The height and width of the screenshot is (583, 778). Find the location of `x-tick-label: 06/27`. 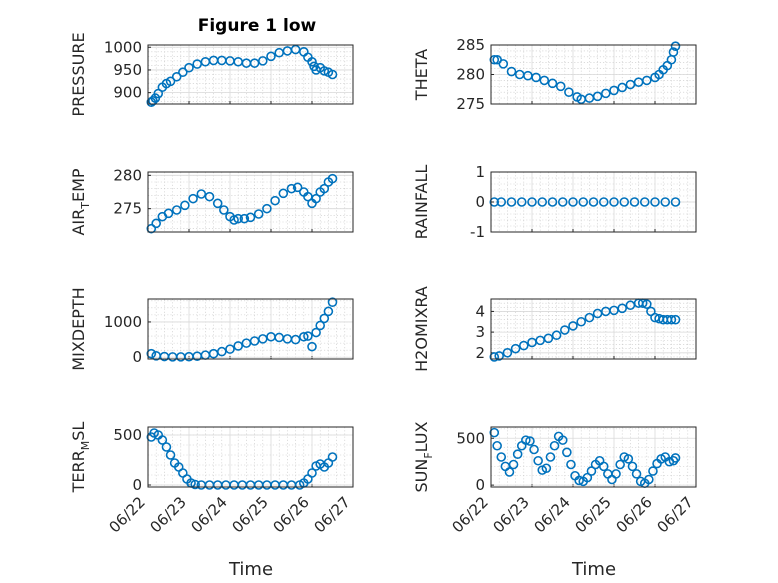

x-tick-label: 06/27 is located at coordinates (332, 514).